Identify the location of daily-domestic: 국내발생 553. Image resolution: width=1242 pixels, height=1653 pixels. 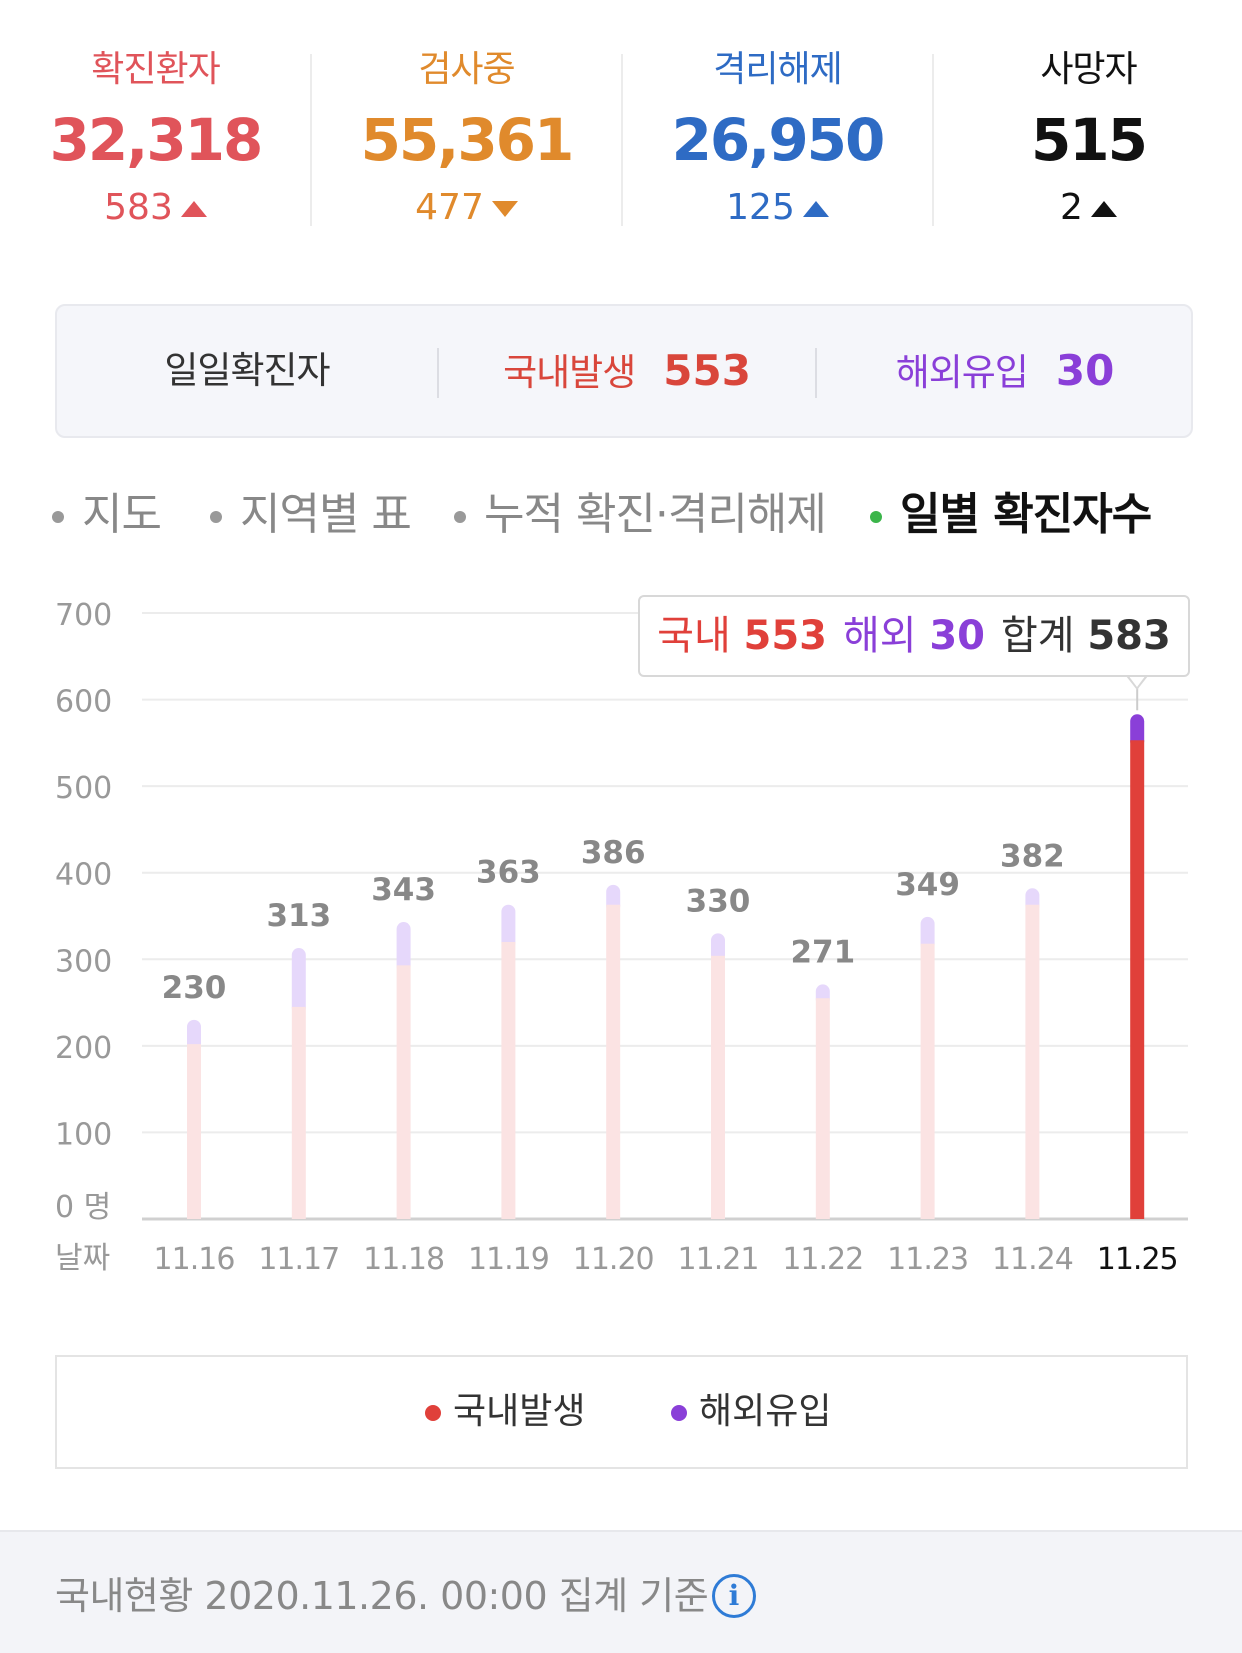
(627, 371).